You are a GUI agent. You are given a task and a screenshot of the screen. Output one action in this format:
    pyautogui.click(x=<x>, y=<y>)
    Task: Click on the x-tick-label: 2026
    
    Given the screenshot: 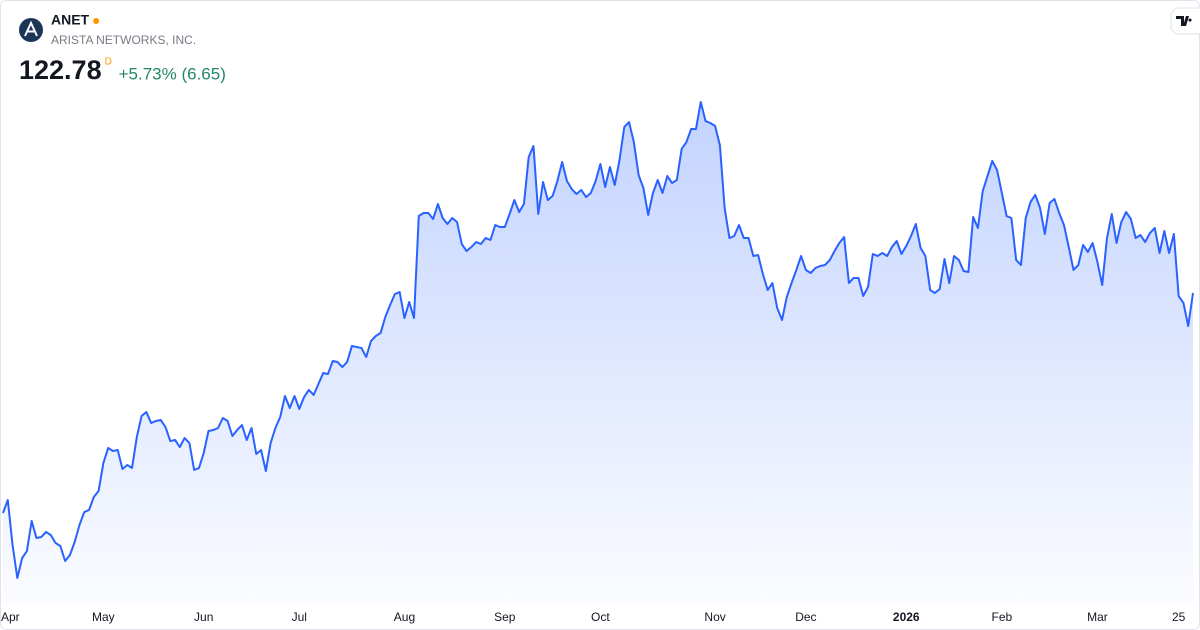 What is the action you would take?
    pyautogui.click(x=906, y=617)
    